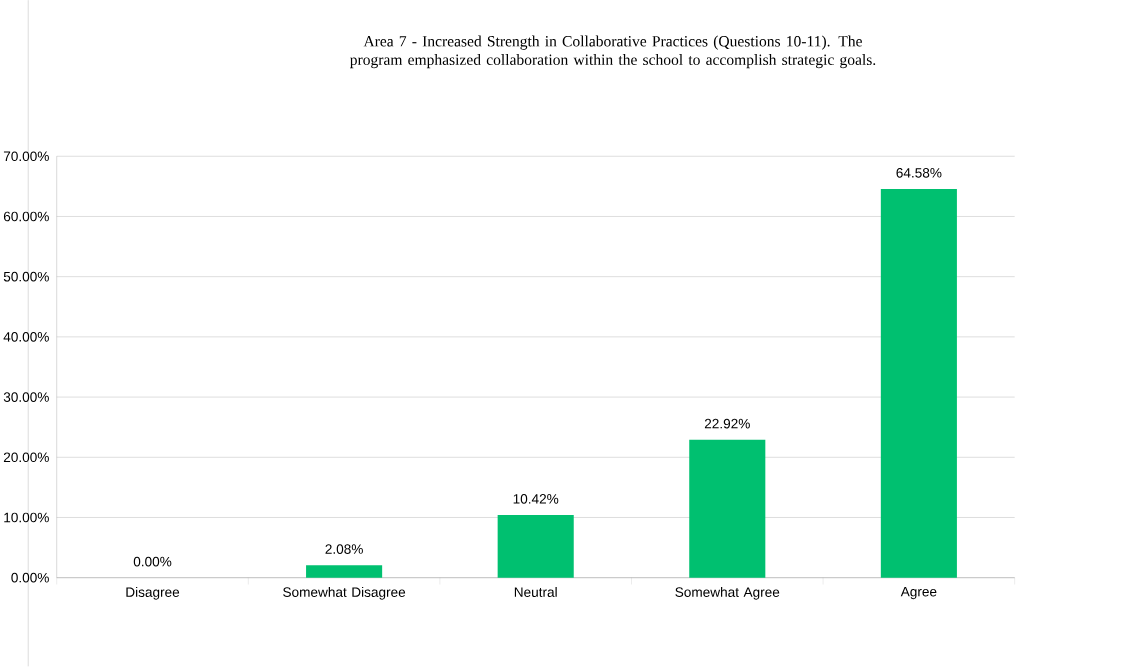 The width and height of the screenshot is (1128, 667). I want to click on data-label: 0.00%, so click(152, 561).